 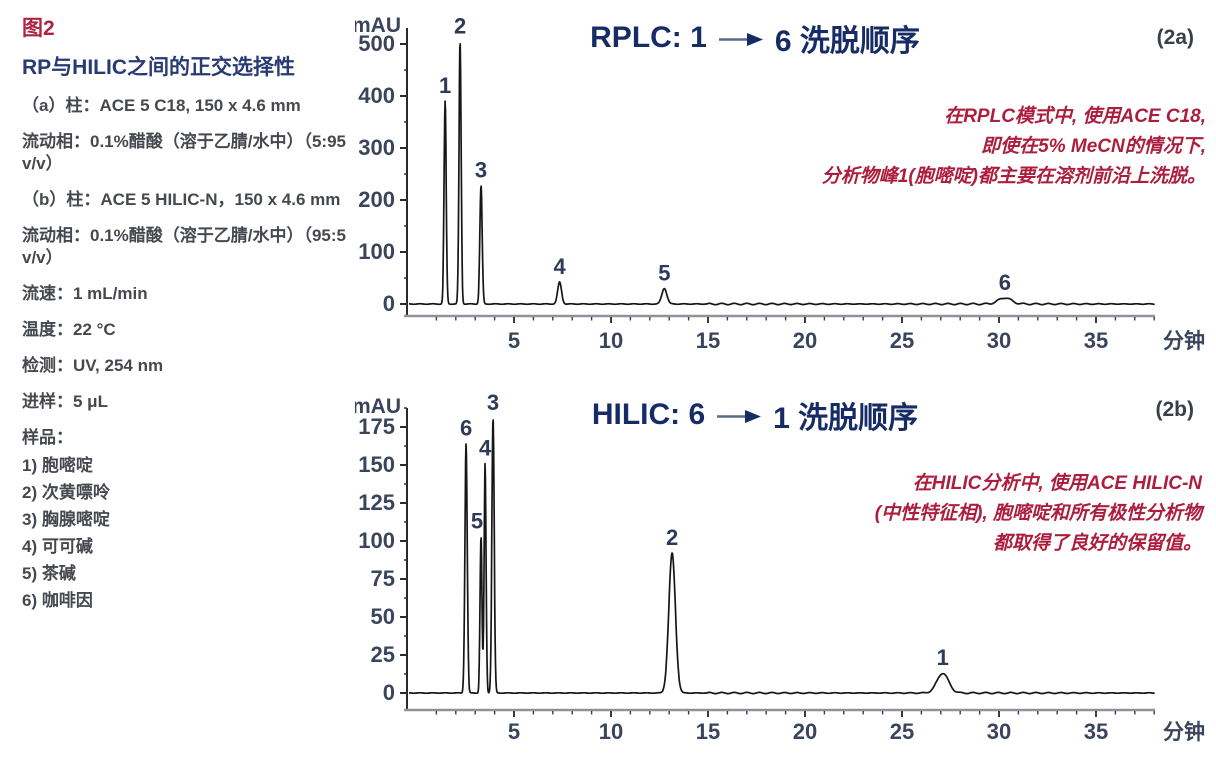 What do you see at coordinates (383, 616) in the screenshot?
I see `y-tick-label: 50` at bounding box center [383, 616].